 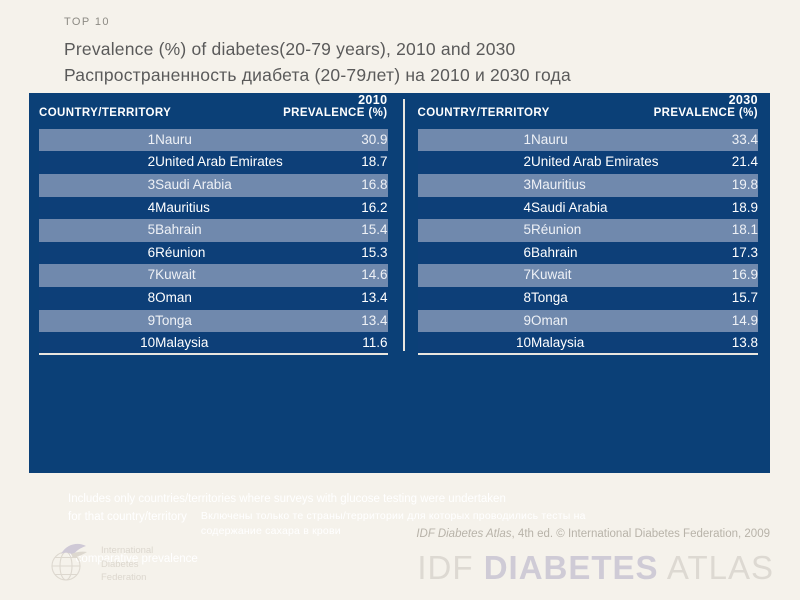 I want to click on table-row: 8 Oman 13.4, so click(x=213, y=298).